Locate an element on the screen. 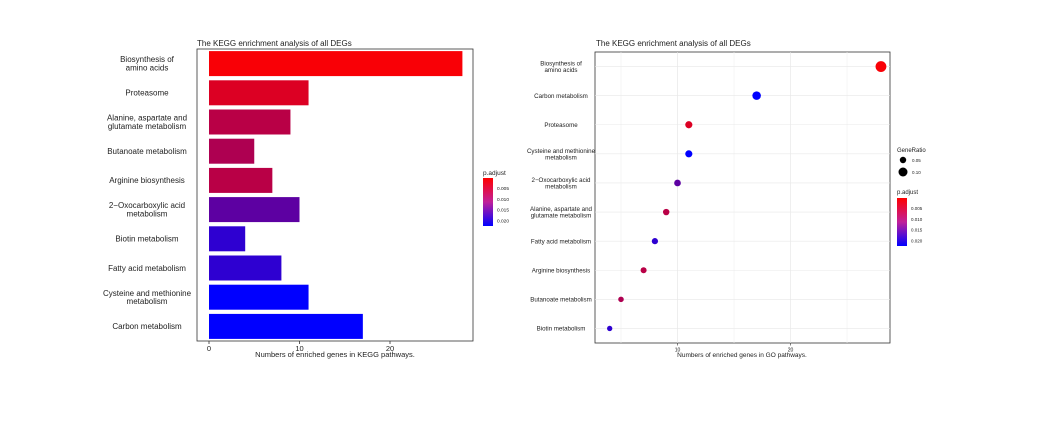 This screenshot has height=434, width=1061. bar-category-label-4-line-0: Butanoate metabolism is located at coordinates (147, 151).